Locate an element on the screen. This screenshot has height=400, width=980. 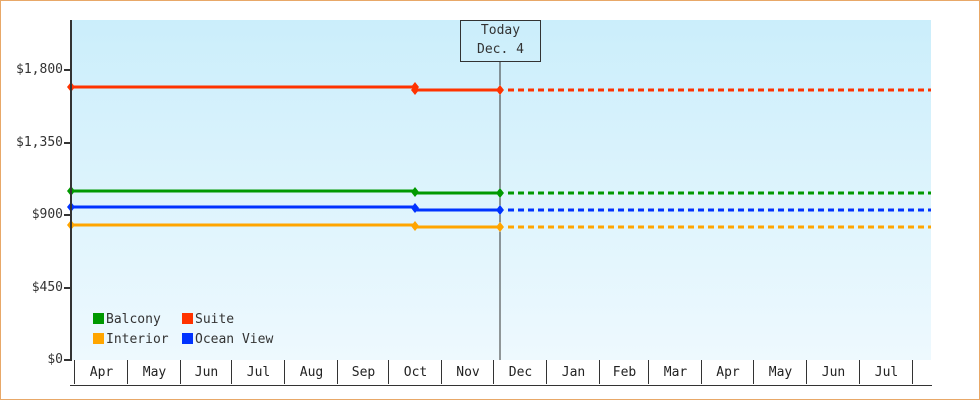
series-suite is located at coordinates (499, 88).